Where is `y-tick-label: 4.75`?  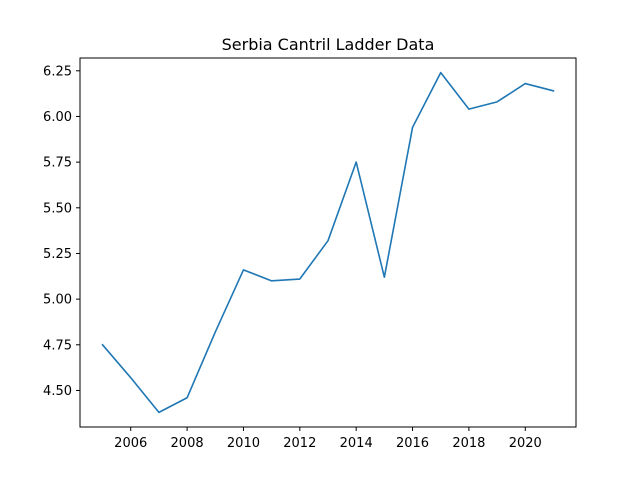 y-tick-label: 4.75 is located at coordinates (57, 345).